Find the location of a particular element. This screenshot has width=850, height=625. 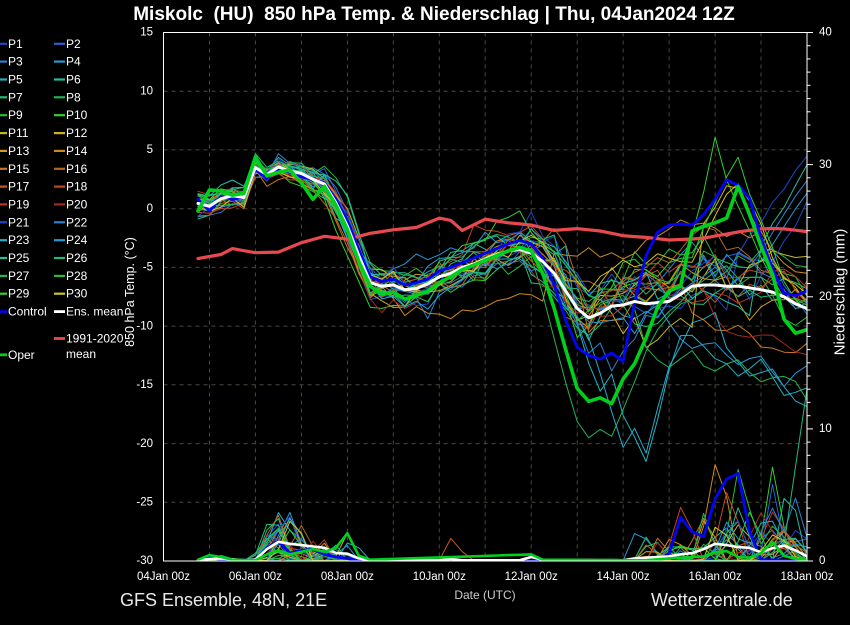

svg-text: -5 is located at coordinates (148, 268).